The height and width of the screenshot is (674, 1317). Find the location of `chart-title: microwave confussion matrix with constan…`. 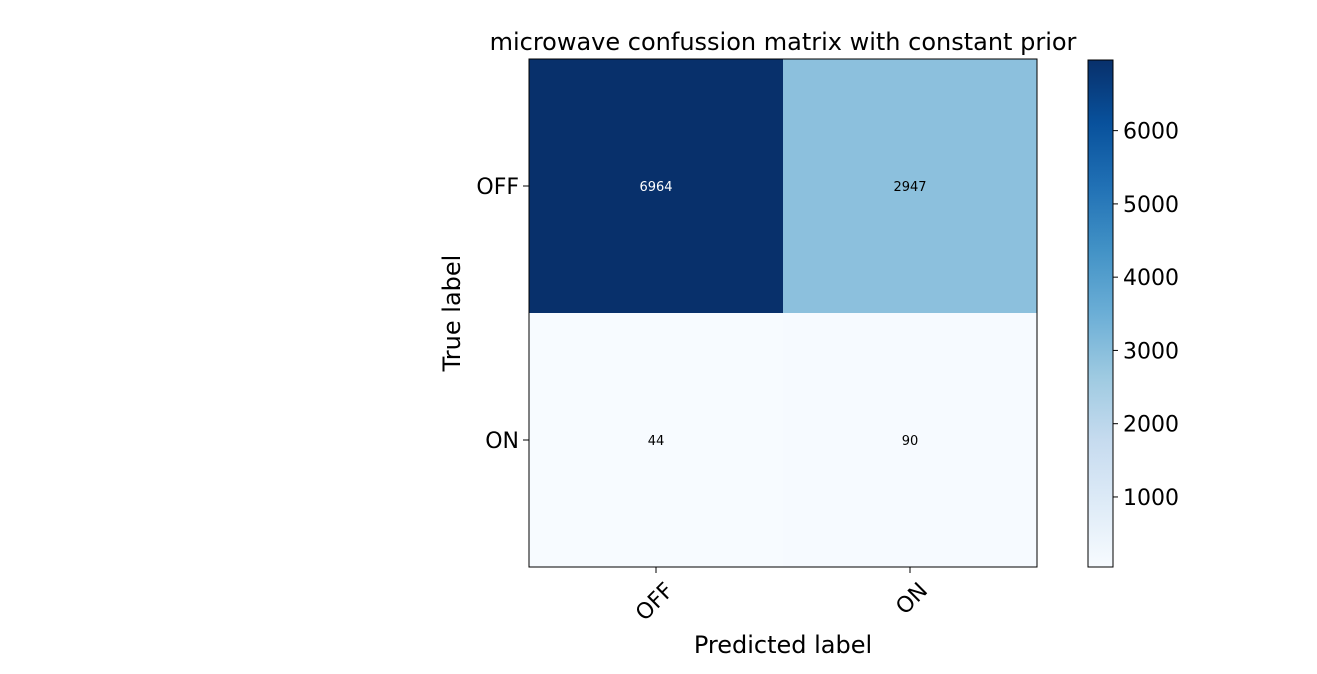

chart-title: microwave confussion matrix with constan… is located at coordinates (783, 42).